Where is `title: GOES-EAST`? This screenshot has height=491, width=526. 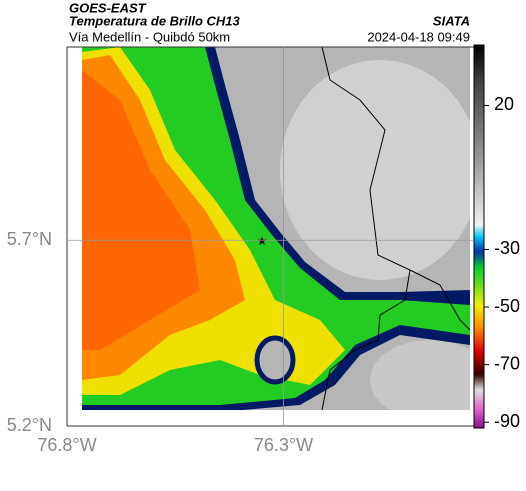
title: GOES-EAST is located at coordinates (108, 7).